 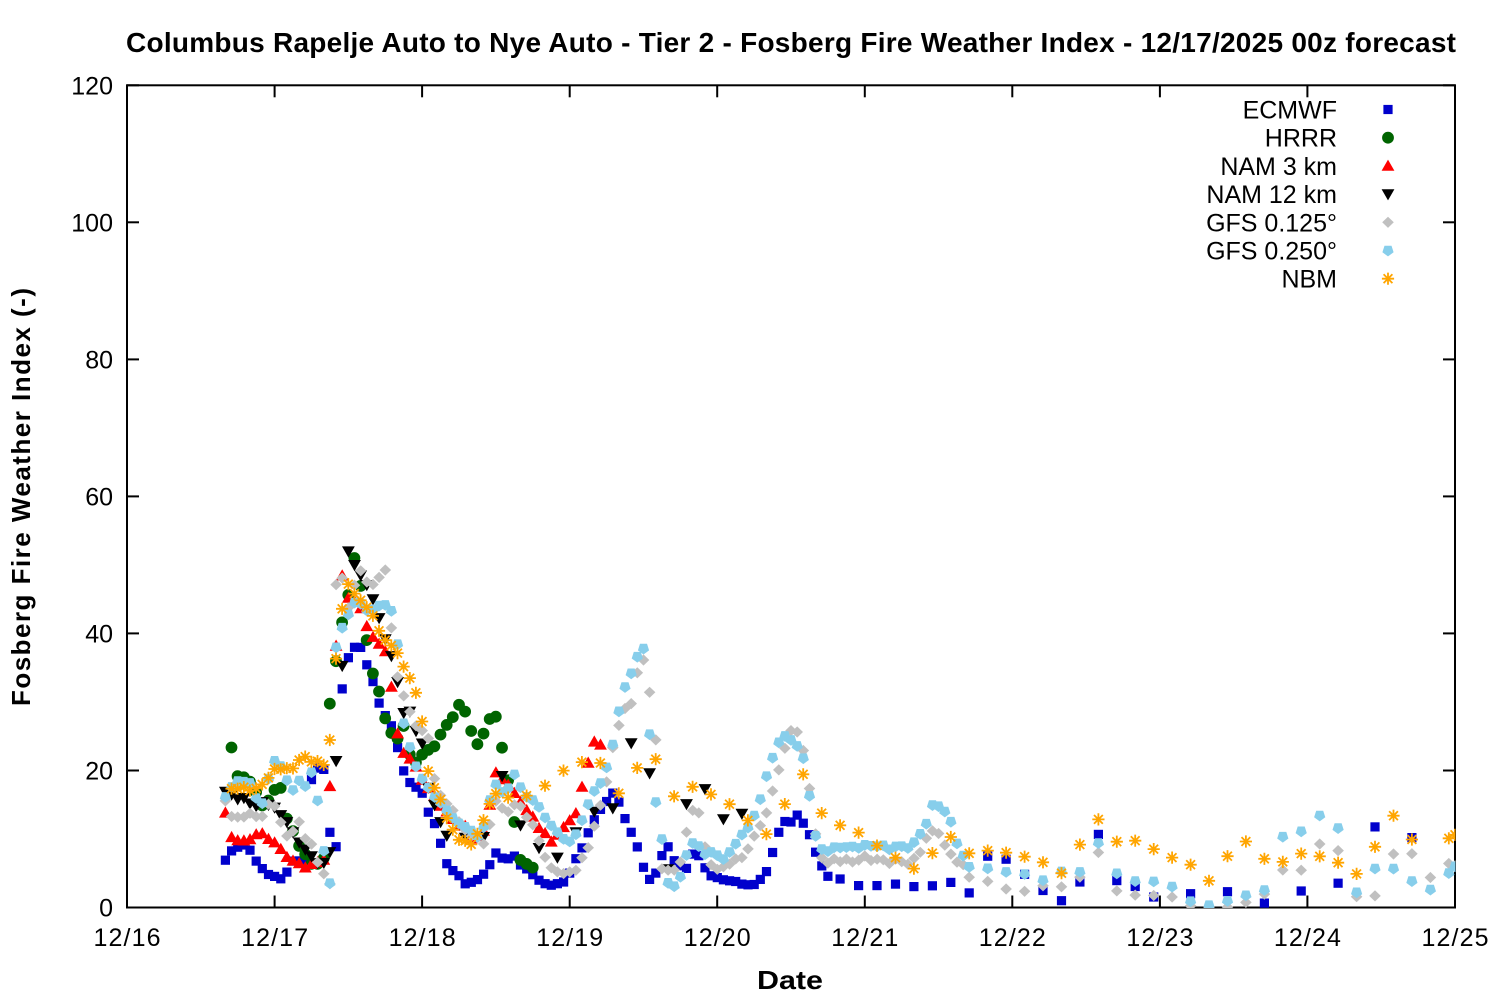 I want to click on svg-text: 12/18, so click(x=422, y=938).